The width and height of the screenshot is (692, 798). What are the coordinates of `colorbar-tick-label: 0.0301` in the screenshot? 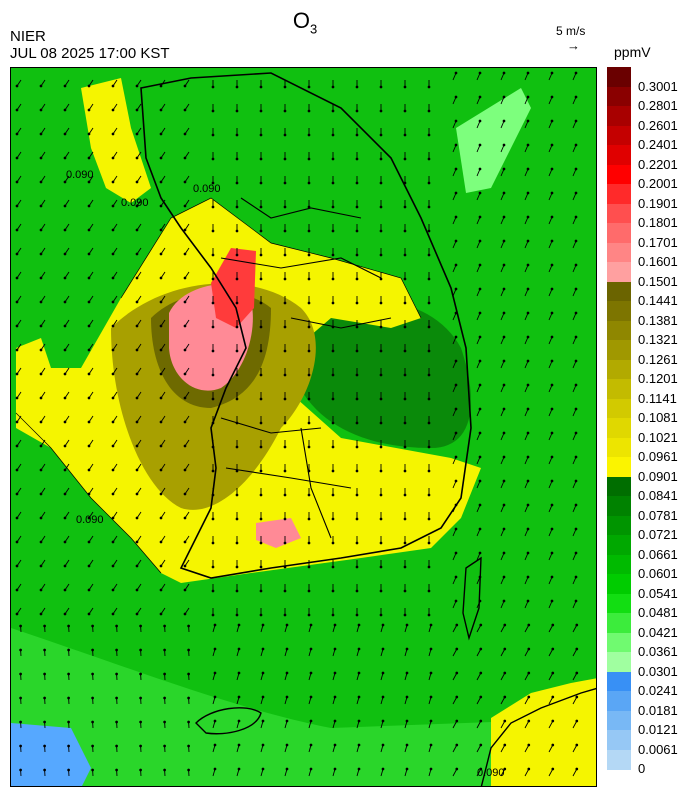 It's located at (658, 671).